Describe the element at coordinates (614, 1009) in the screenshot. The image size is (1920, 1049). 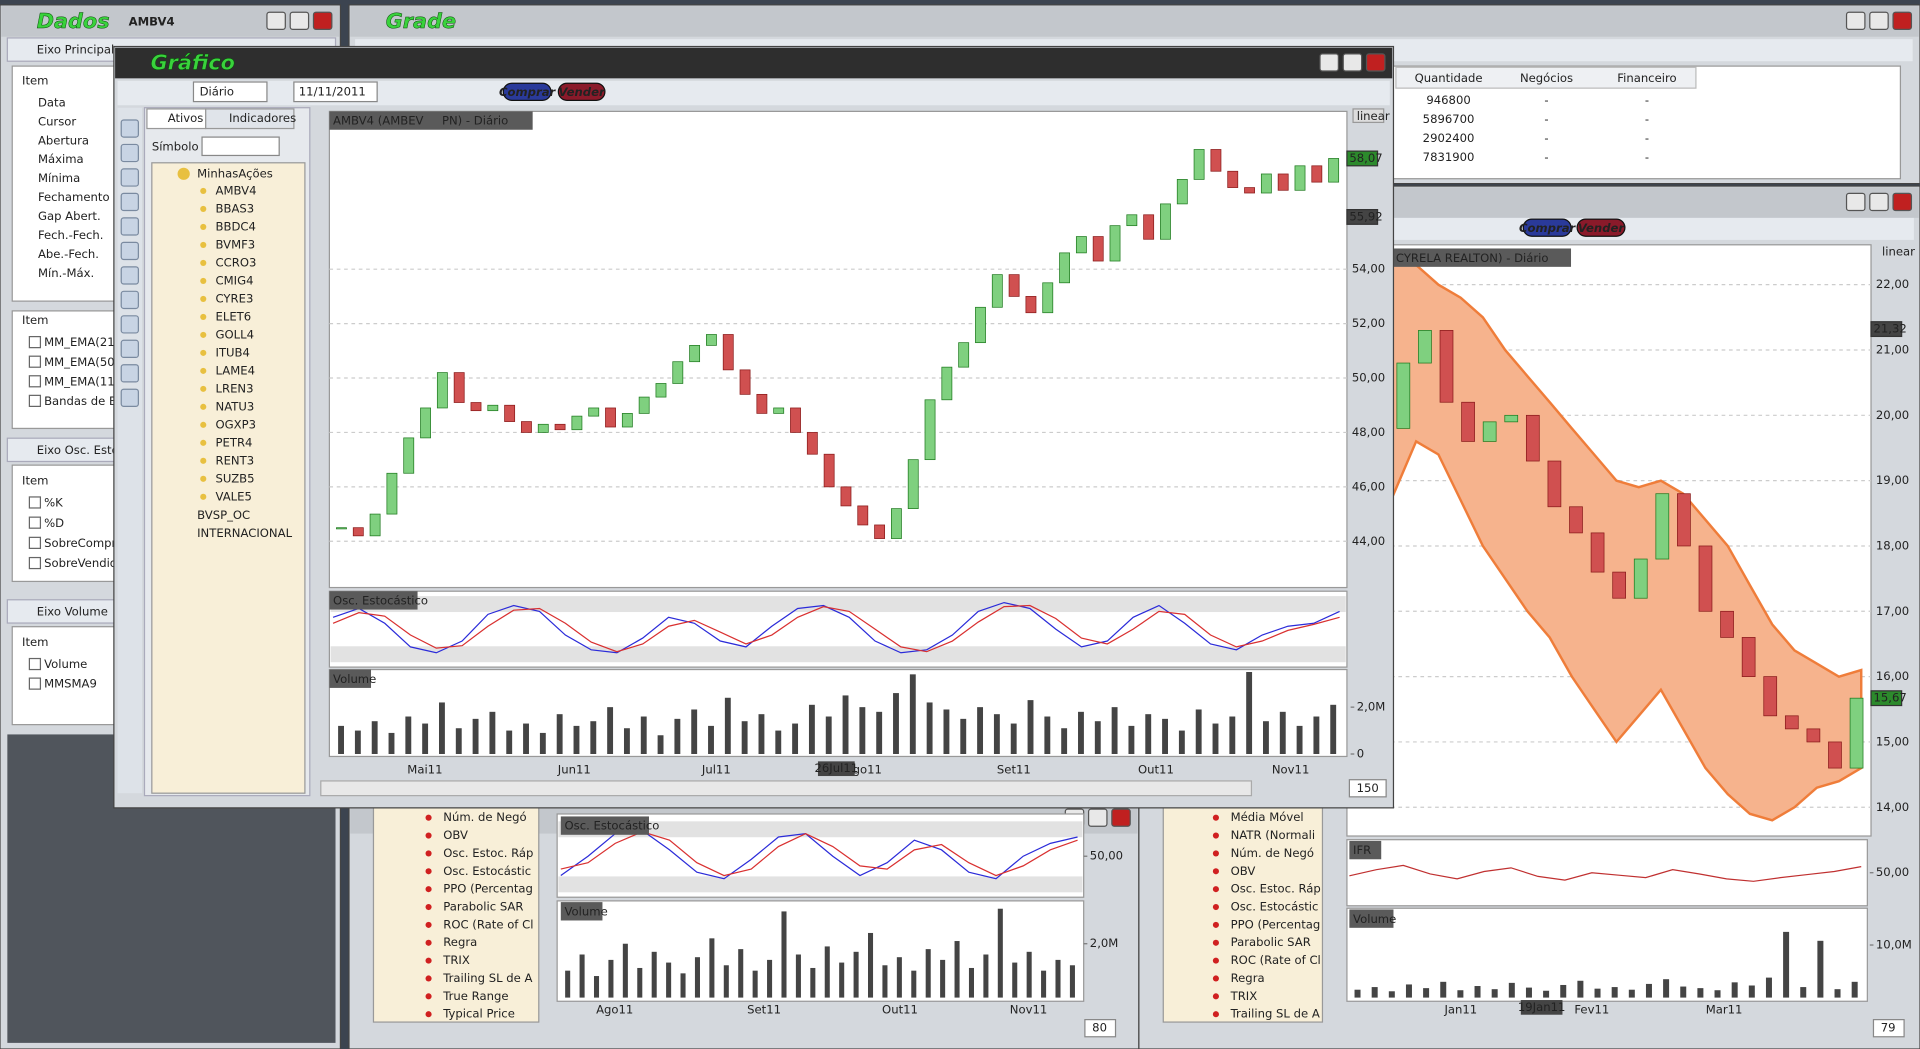
I see `x-tick-label: Ago11` at that location.